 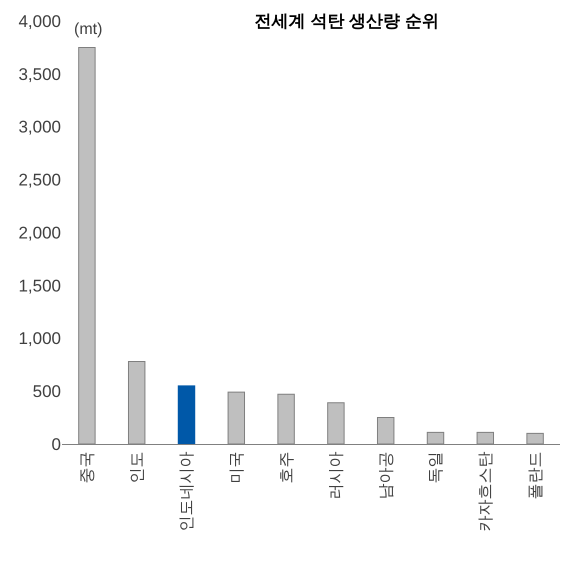 I want to click on y-tick-label: 3,500, so click(x=39, y=74).